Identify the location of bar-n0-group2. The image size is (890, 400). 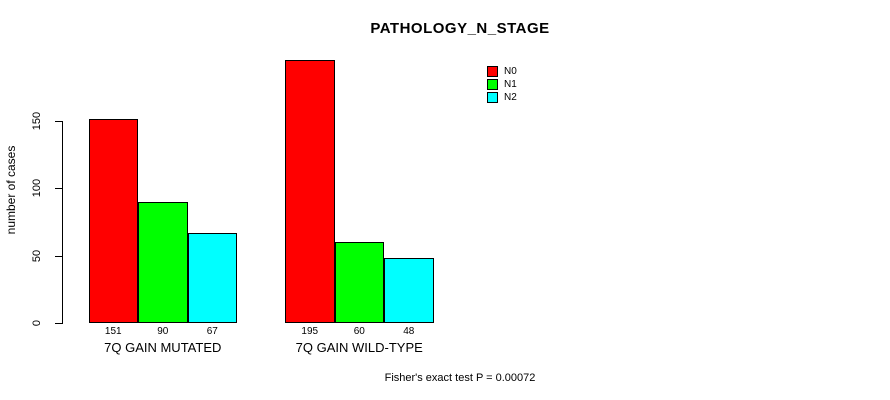
(310, 191).